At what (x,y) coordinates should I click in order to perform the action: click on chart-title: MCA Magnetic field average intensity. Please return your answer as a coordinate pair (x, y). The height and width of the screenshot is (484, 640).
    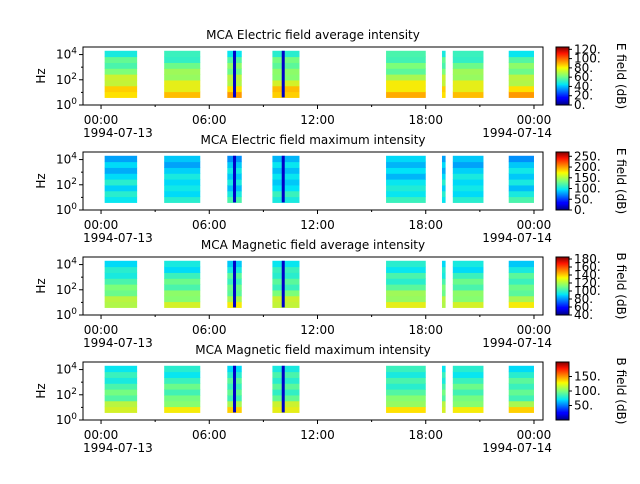
    Looking at the image, I should click on (313, 245).